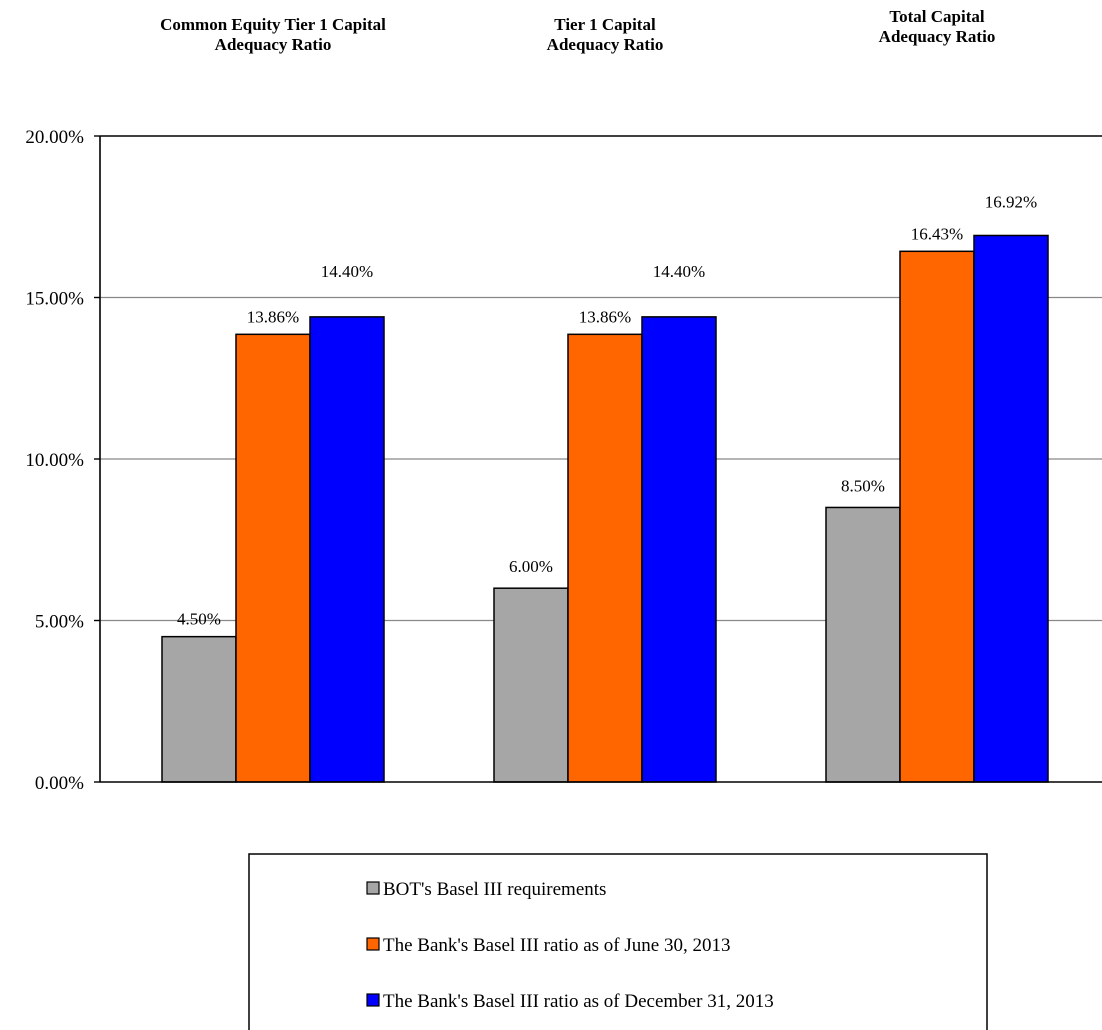 This screenshot has height=1030, width=1102. Describe the element at coordinates (54, 137) in the screenshot. I see `y-tick-label: 20.00%` at that location.